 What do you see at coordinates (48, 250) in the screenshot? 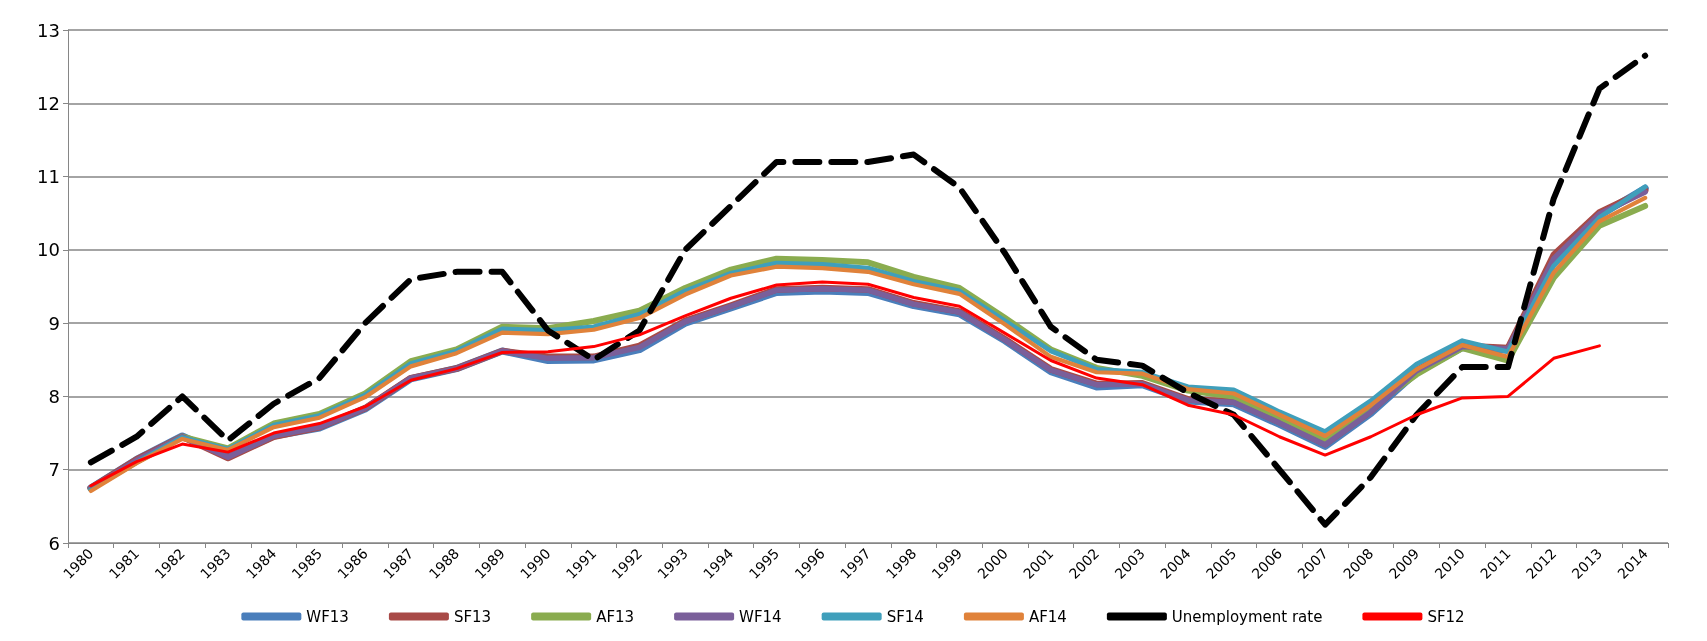
I see `y-tick-label: 10` at bounding box center [48, 250].